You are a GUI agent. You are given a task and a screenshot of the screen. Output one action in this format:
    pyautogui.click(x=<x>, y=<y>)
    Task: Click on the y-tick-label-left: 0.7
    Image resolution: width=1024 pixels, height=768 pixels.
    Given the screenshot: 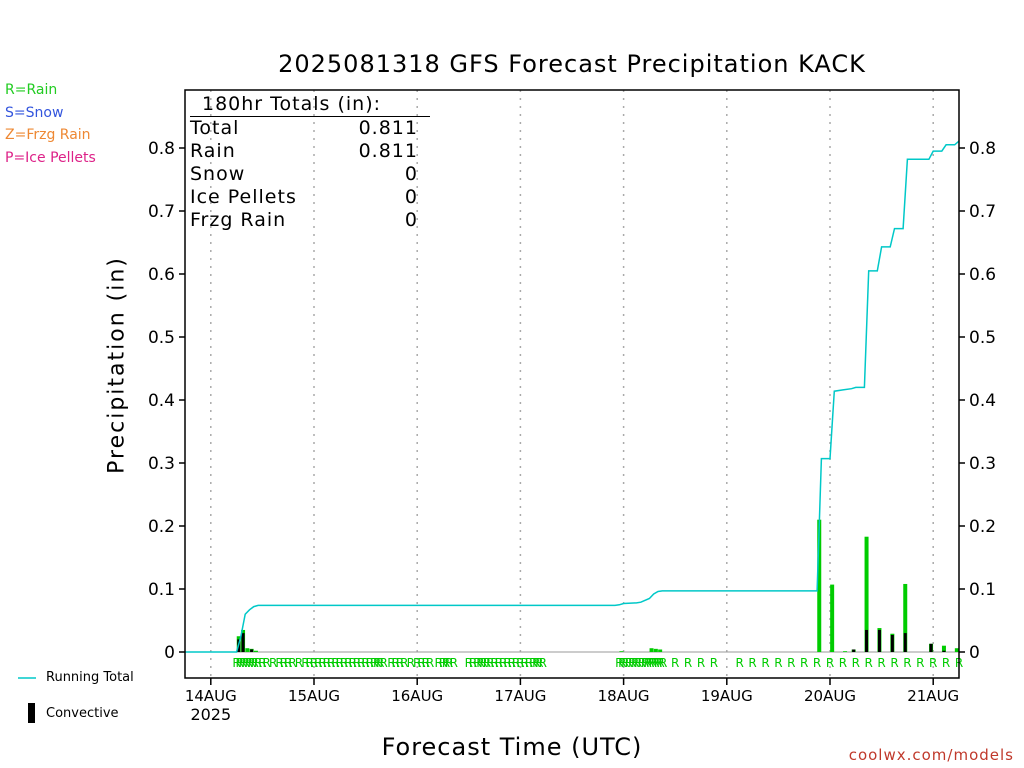 What is the action you would take?
    pyautogui.click(x=161, y=212)
    